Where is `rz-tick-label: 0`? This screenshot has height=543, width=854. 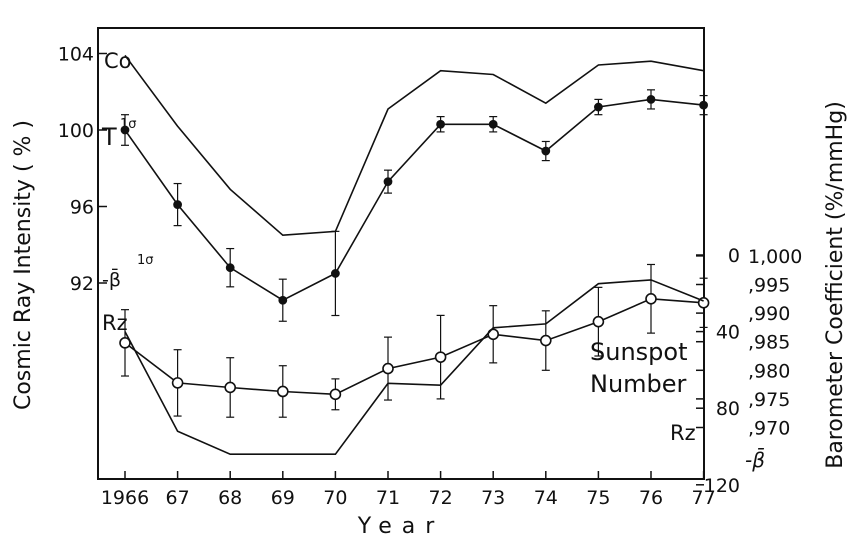
rz-tick-label: 0 is located at coordinates (734, 256).